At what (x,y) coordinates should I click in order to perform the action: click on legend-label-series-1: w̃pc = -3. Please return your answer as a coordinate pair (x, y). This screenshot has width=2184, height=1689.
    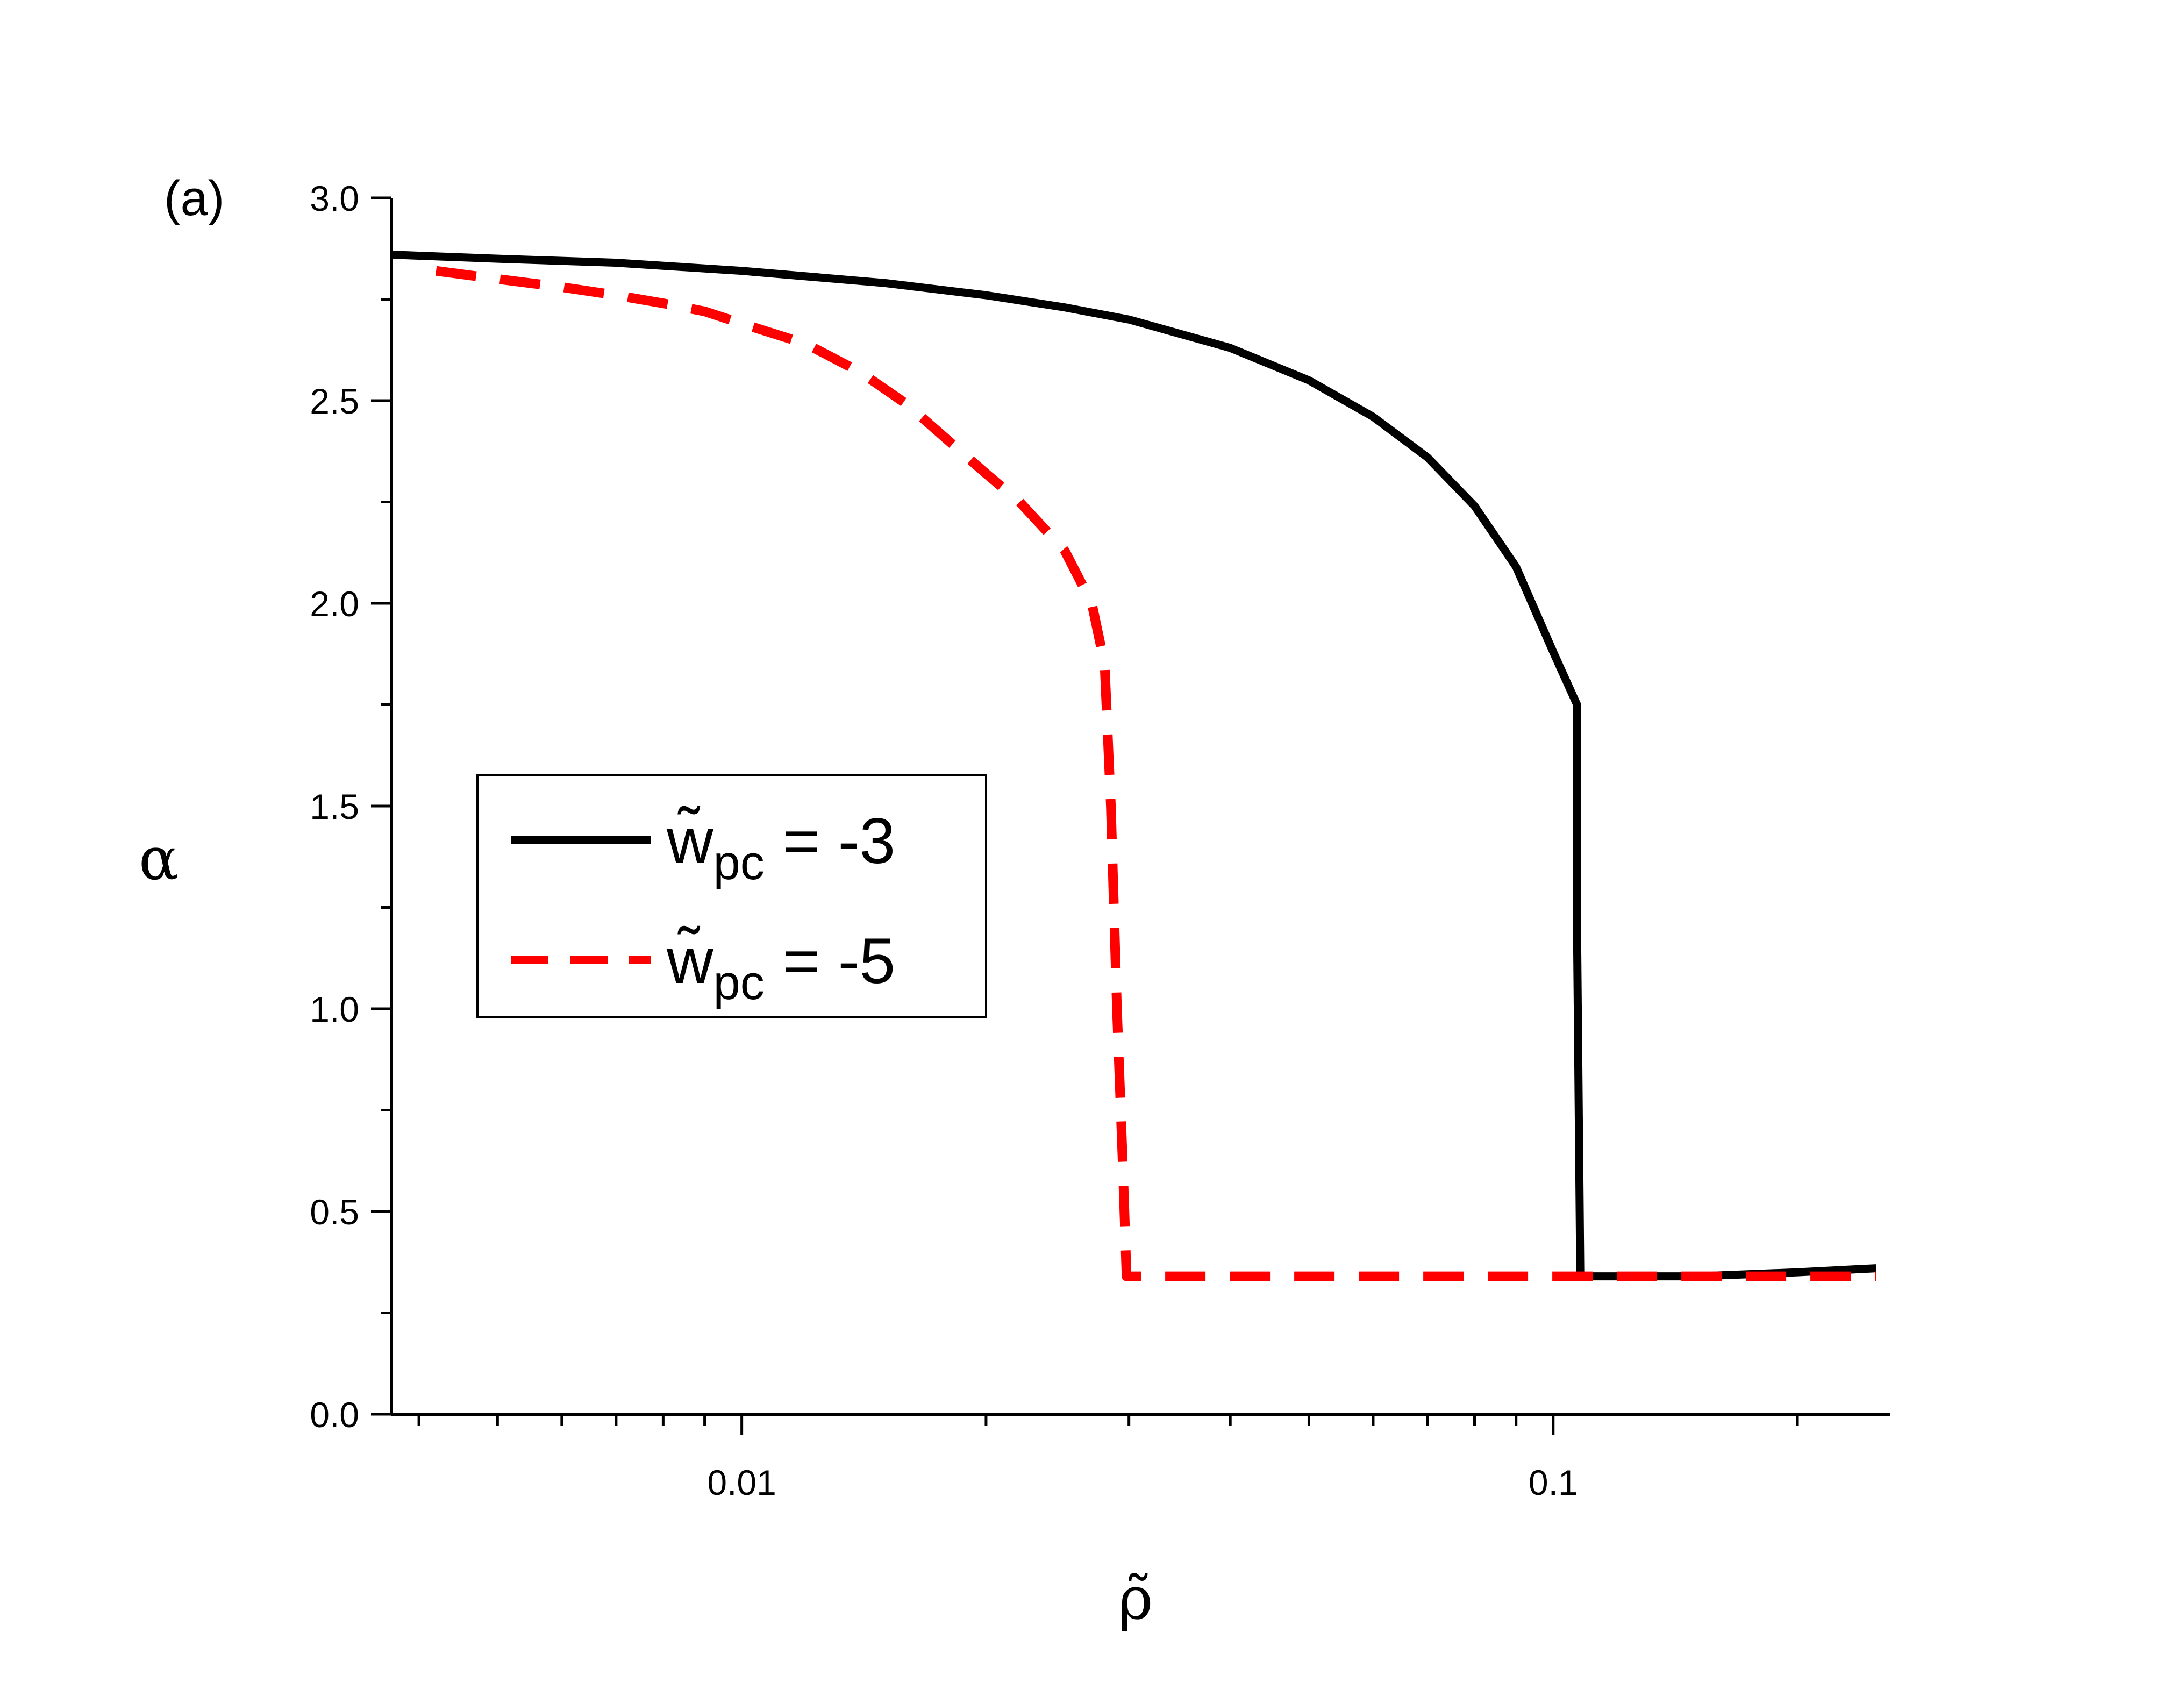
    Looking at the image, I should click on (780, 847).